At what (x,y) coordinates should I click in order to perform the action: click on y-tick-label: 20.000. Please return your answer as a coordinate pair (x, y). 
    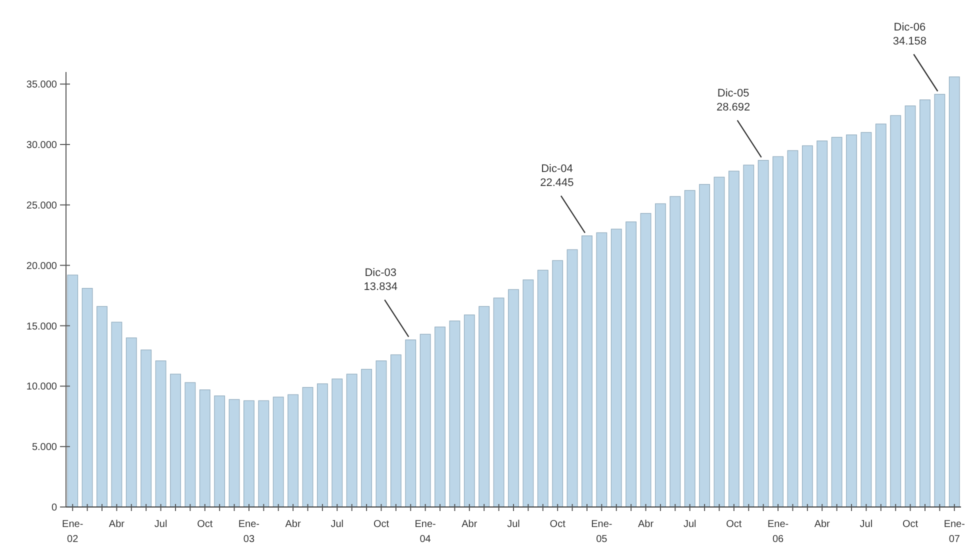
    Looking at the image, I should click on (42, 266).